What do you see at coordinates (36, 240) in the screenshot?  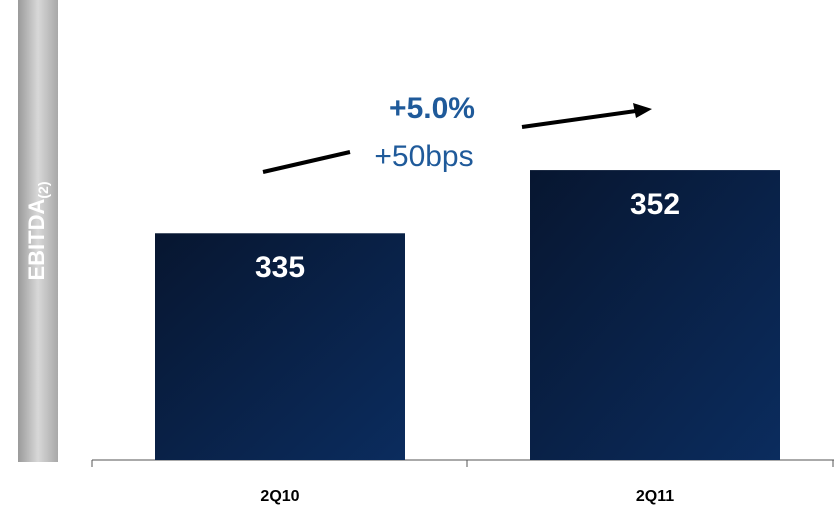 I see `y-label: EBITDA` at bounding box center [36, 240].